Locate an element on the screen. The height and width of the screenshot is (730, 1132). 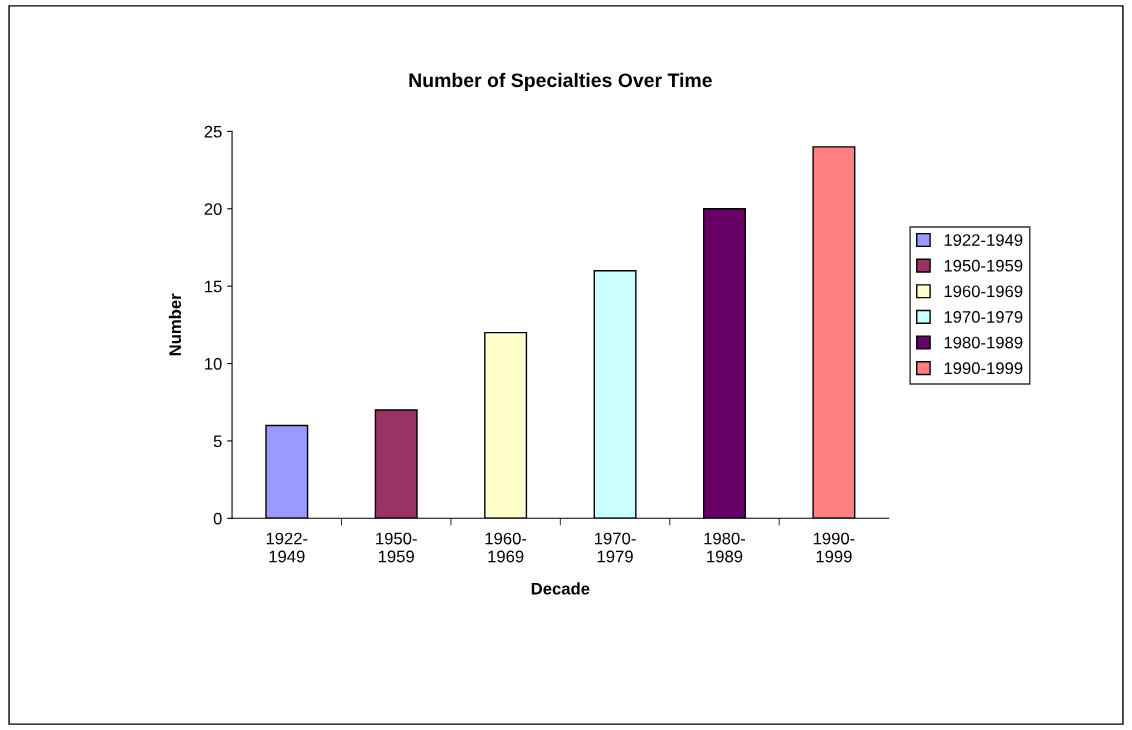
legend-label: 1922-1949 is located at coordinates (983, 240).